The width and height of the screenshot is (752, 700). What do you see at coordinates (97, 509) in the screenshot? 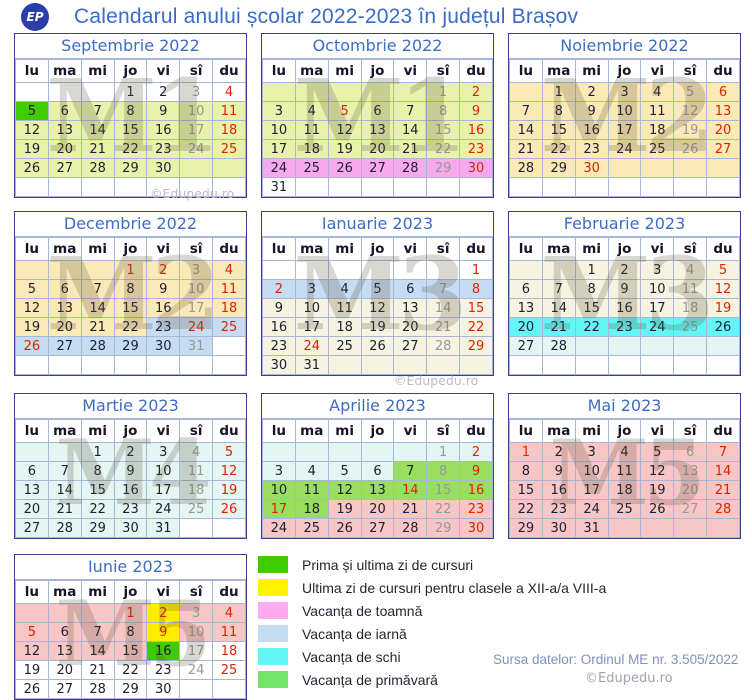
I see `day-cell: 22` at bounding box center [97, 509].